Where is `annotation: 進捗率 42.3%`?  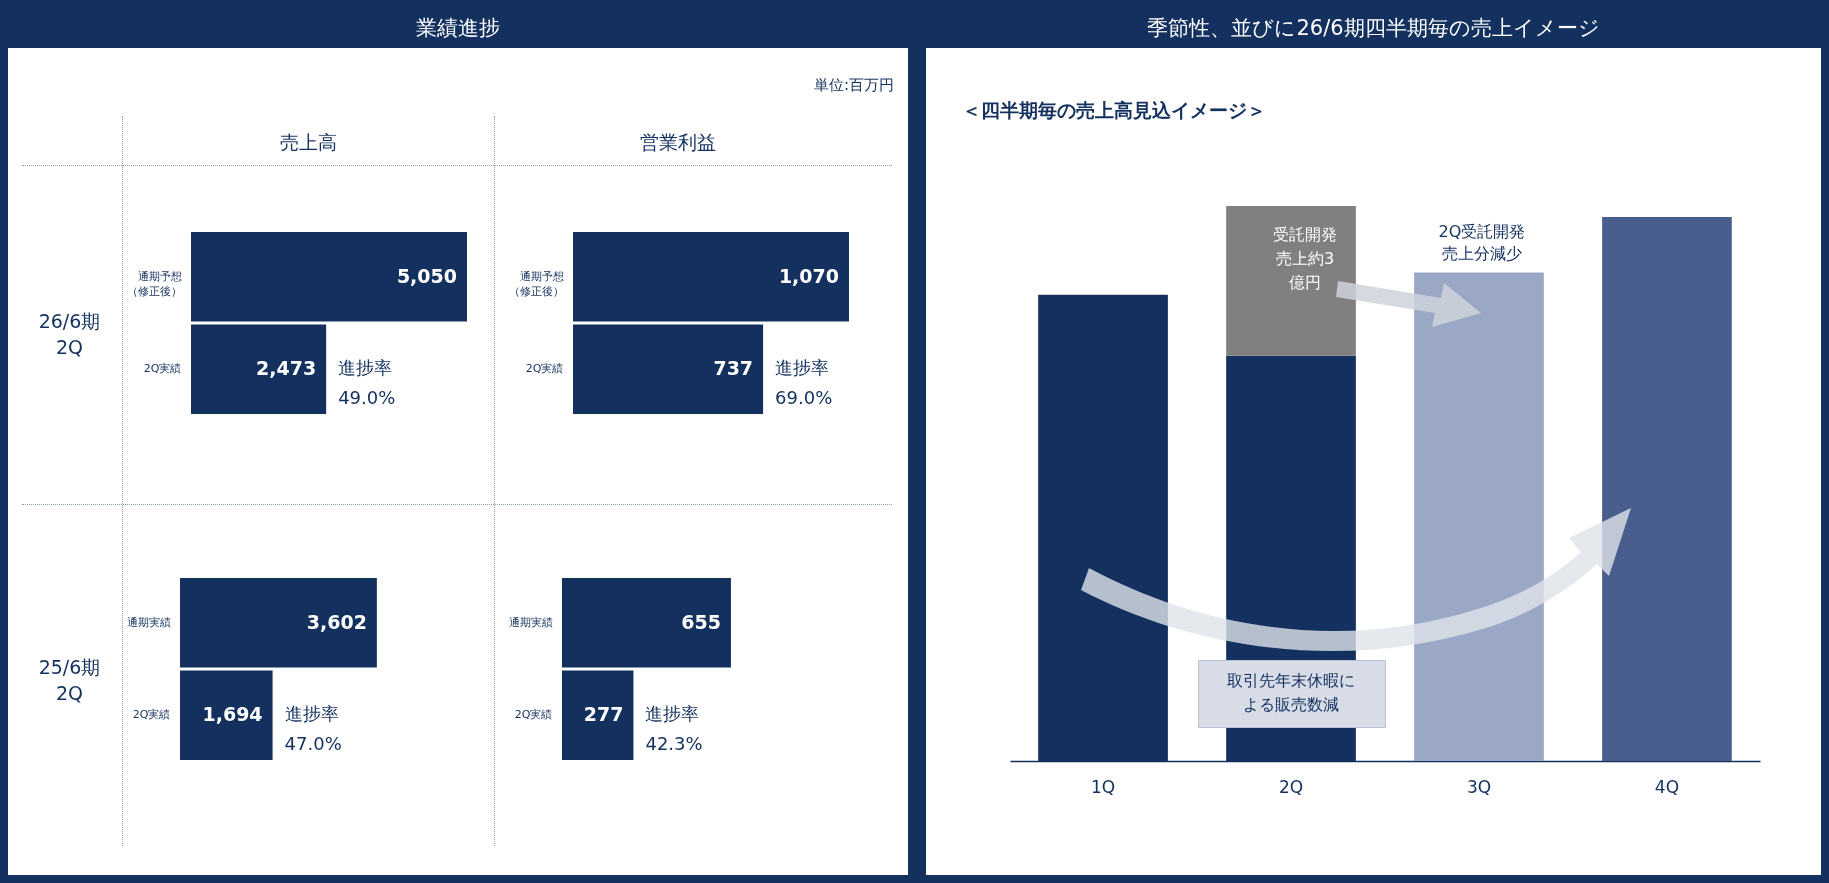
annotation: 進捗率 42.3% is located at coordinates (674, 729).